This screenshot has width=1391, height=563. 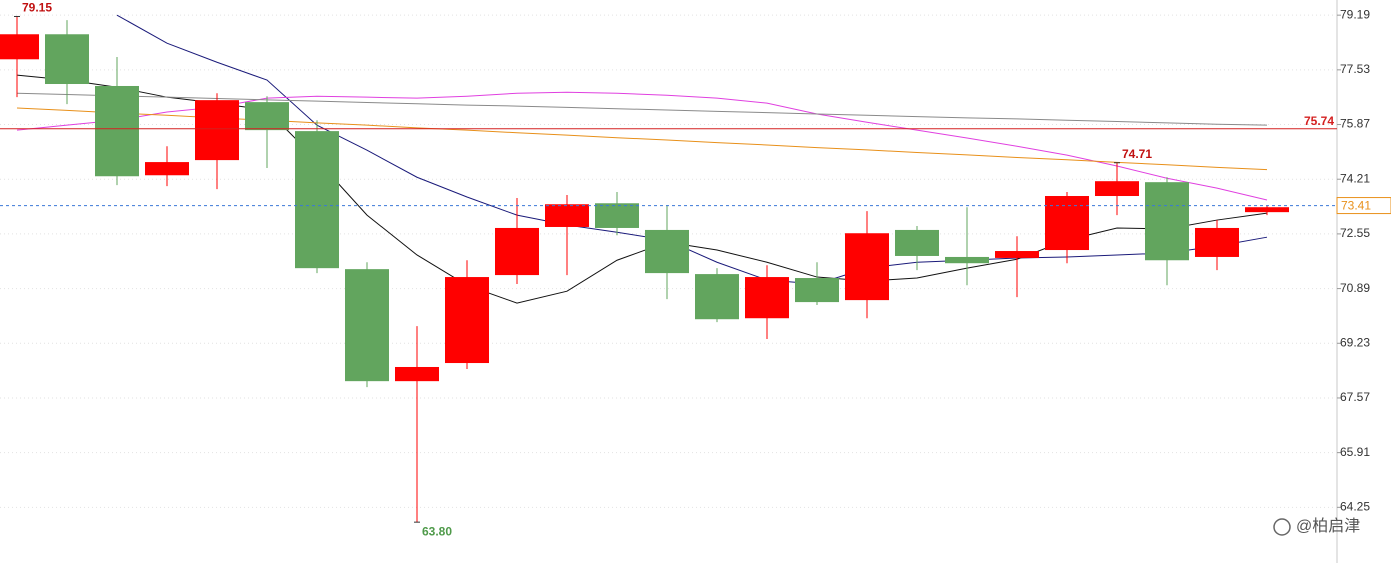 What do you see at coordinates (1356, 206) in the screenshot?
I see `price-label: 73.41` at bounding box center [1356, 206].